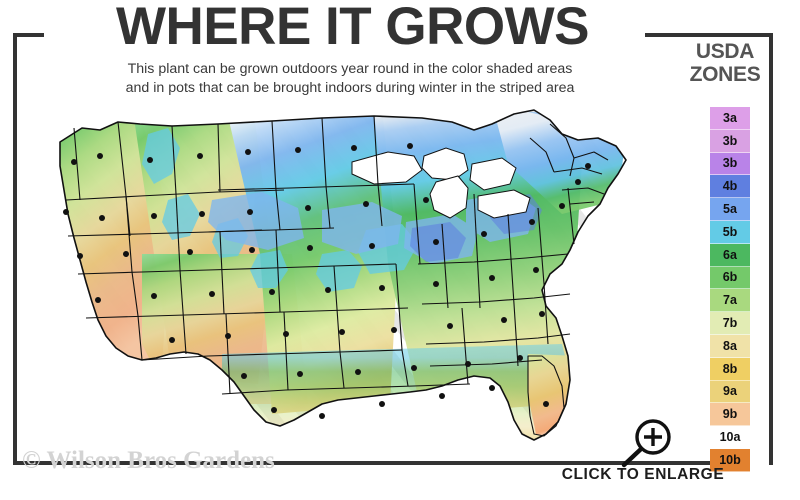  What do you see at coordinates (730, 164) in the screenshot?
I see `legend-swatch-3b-2: 3b` at bounding box center [730, 164].